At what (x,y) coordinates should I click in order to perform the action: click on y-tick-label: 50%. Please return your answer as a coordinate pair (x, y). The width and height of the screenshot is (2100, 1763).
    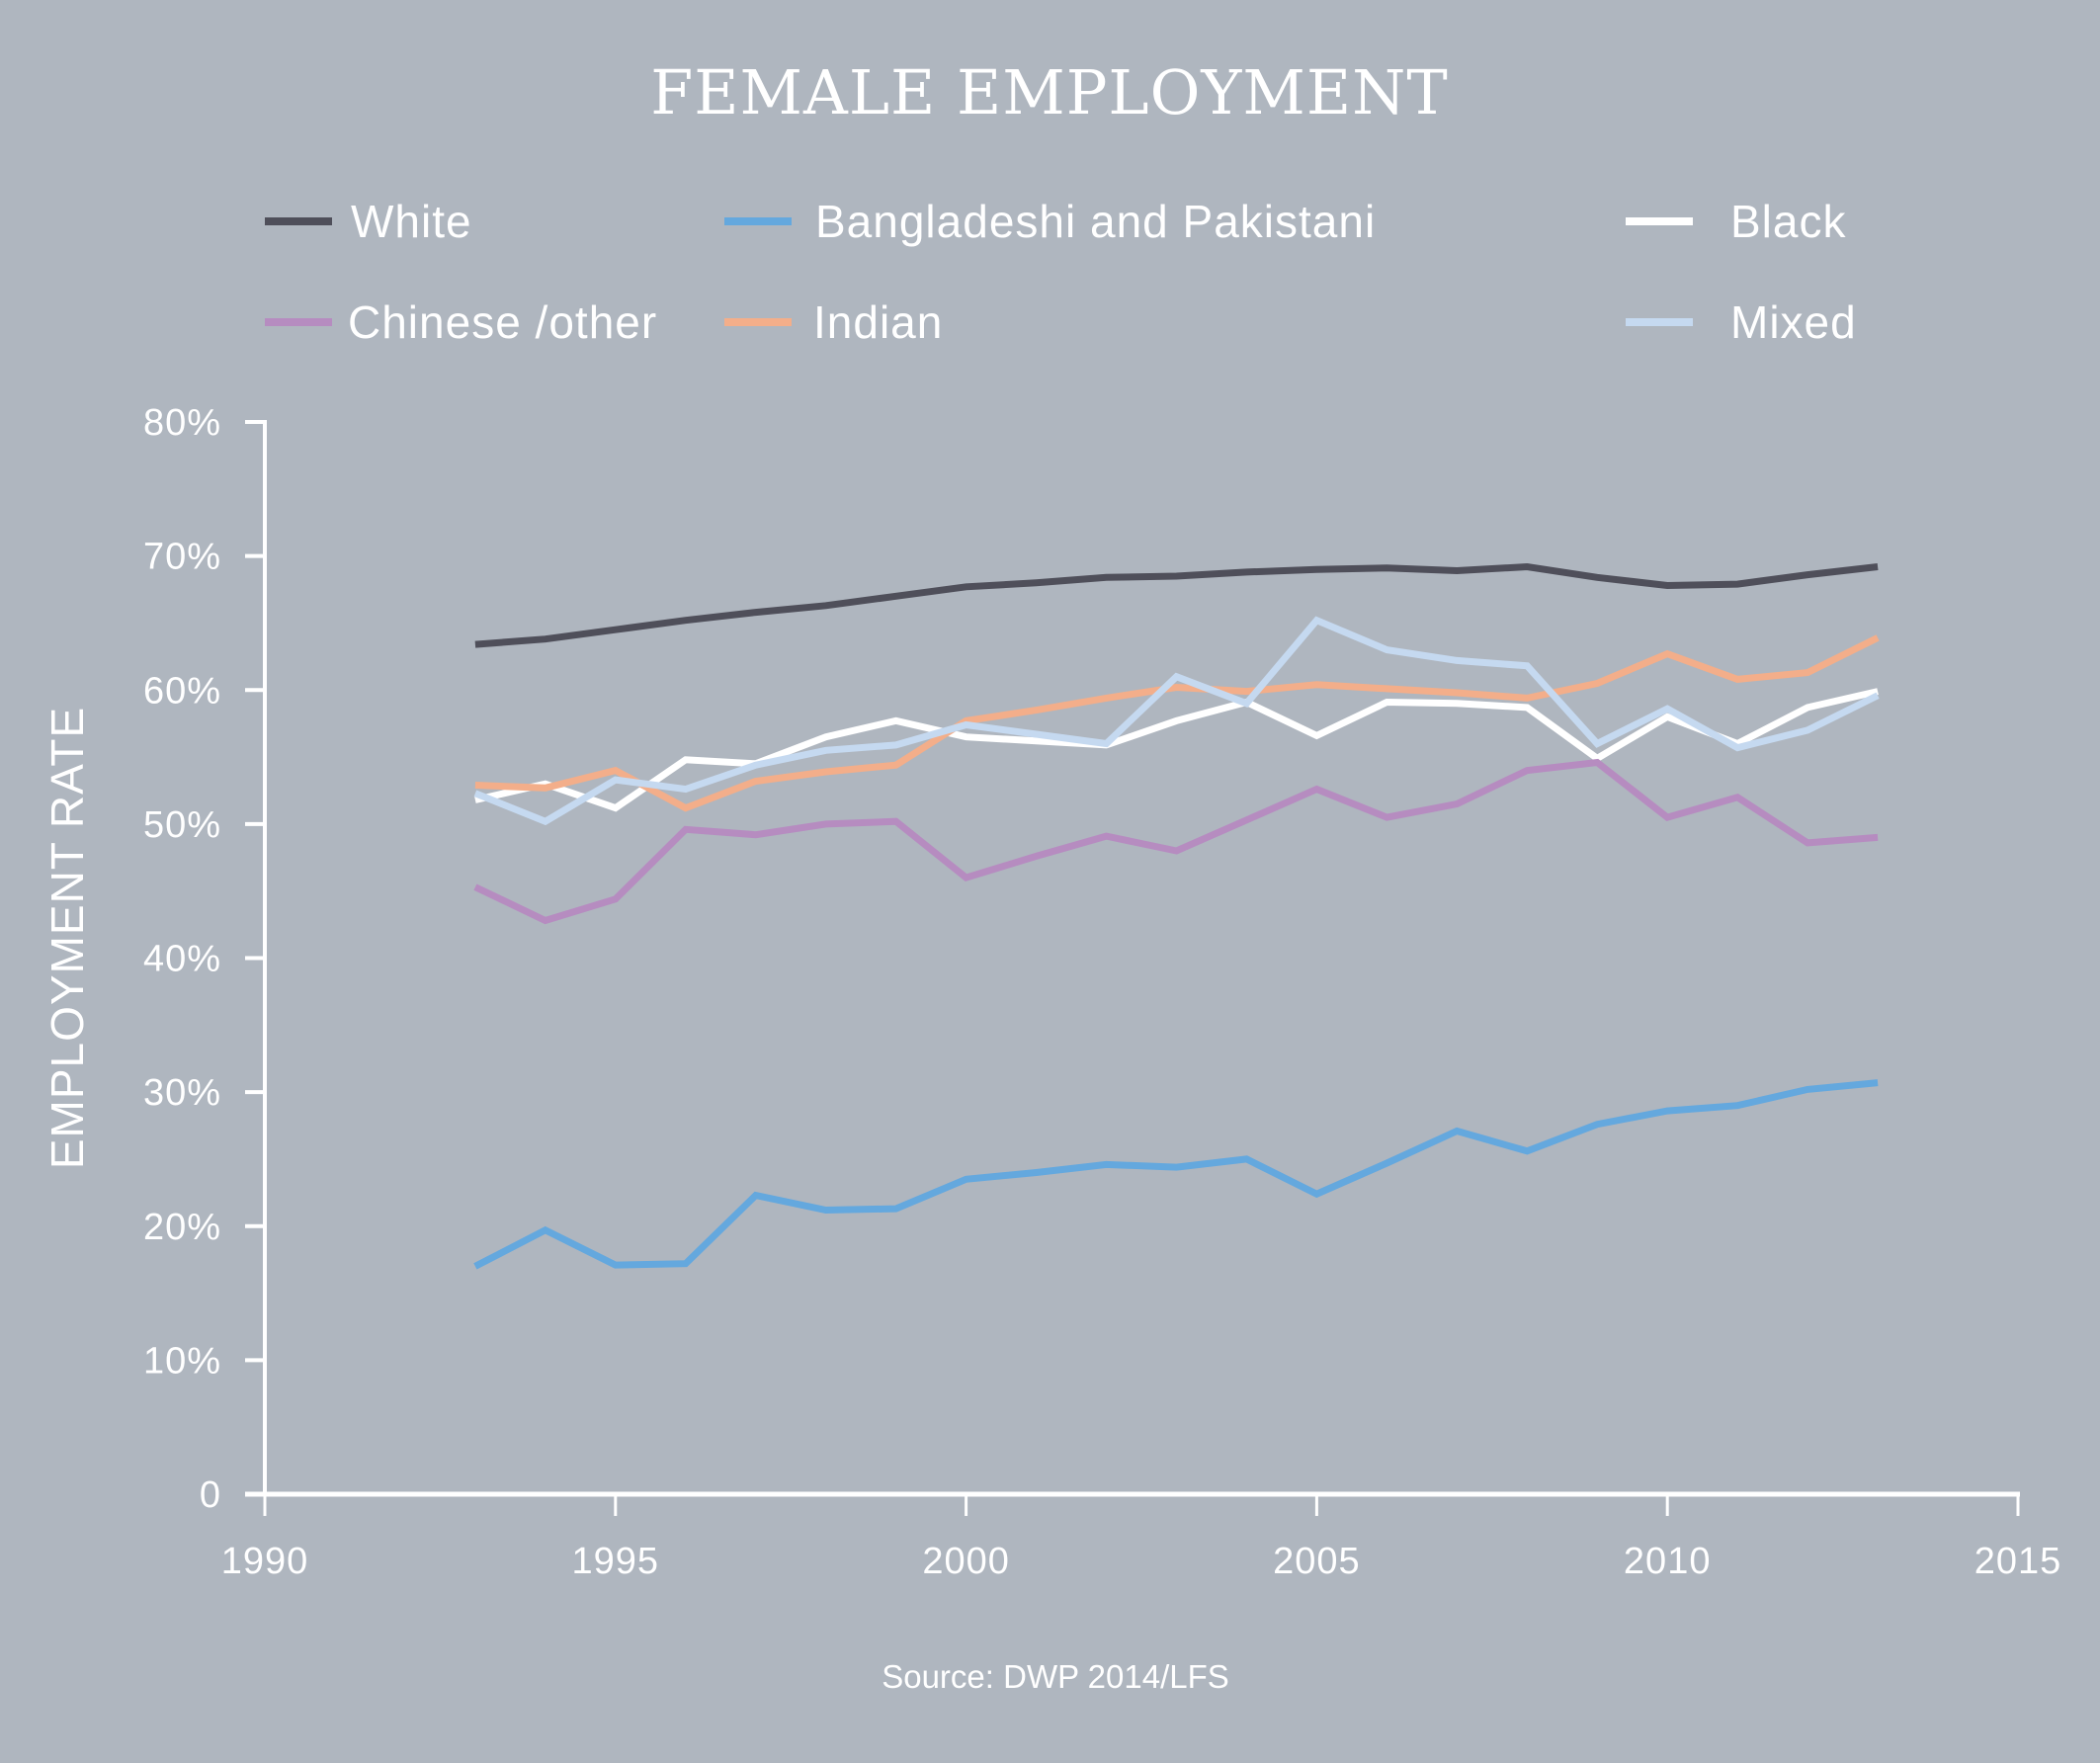
    Looking at the image, I should click on (182, 825).